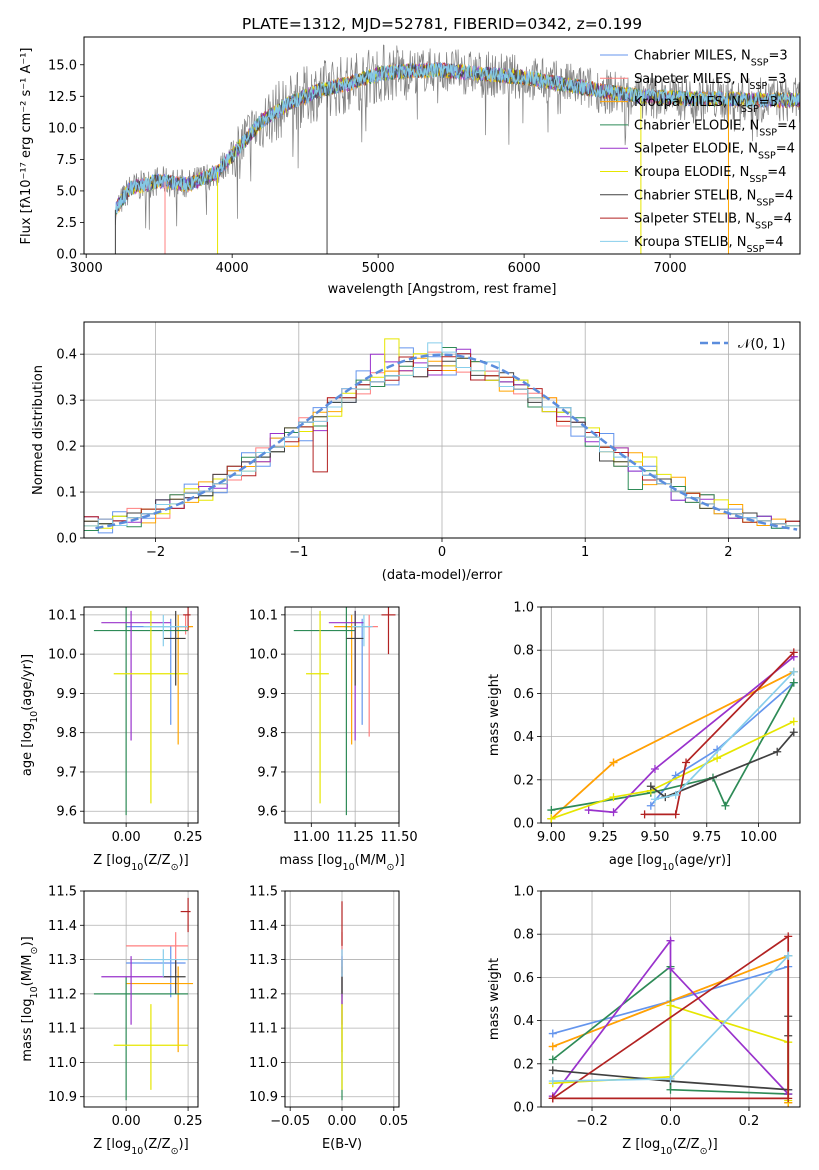 The height and width of the screenshot is (1170, 819). What do you see at coordinates (62, 1029) in the screenshot?
I see `y-tick-label: 11.1` at bounding box center [62, 1029].